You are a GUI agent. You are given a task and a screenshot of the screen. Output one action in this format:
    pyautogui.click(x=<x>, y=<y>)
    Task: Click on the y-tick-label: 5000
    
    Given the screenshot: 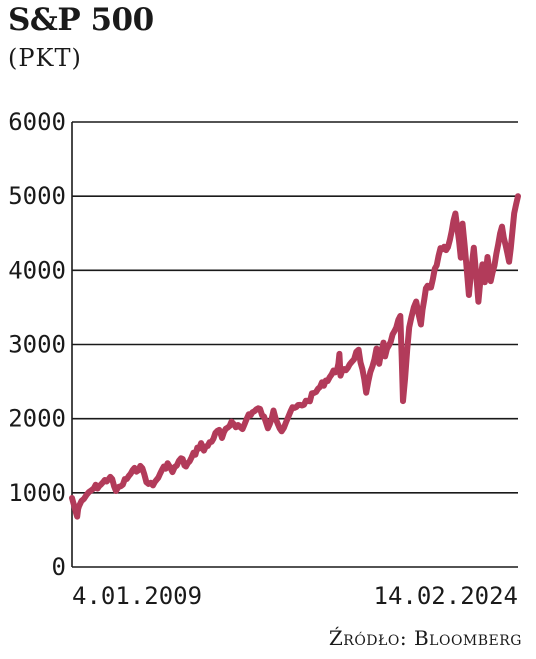 What is the action you would take?
    pyautogui.click(x=37, y=196)
    